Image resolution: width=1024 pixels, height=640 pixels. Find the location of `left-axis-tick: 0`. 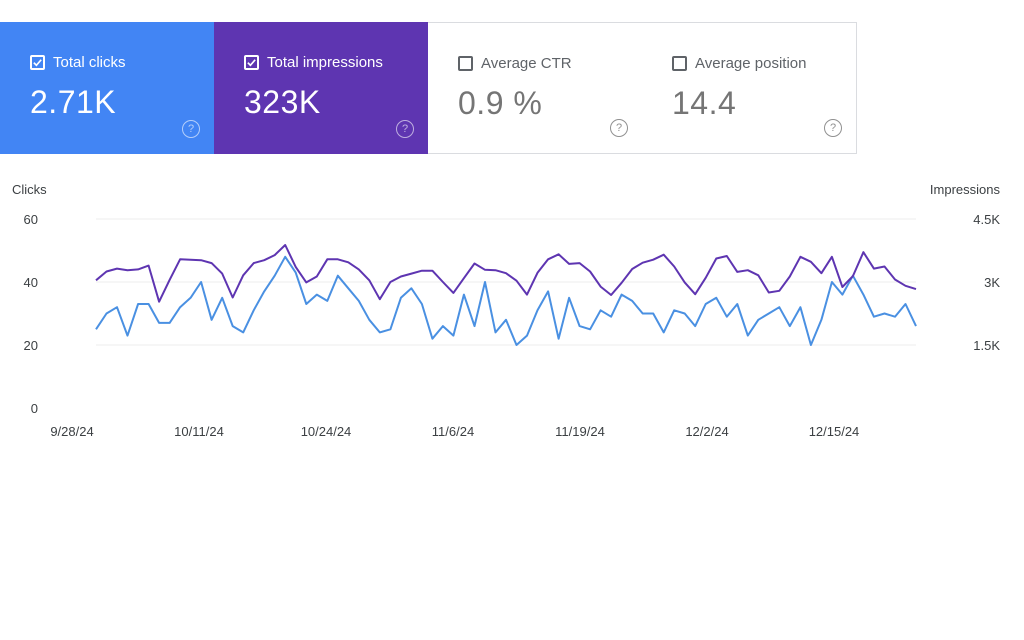

left-axis-tick: 0 is located at coordinates (34, 408).